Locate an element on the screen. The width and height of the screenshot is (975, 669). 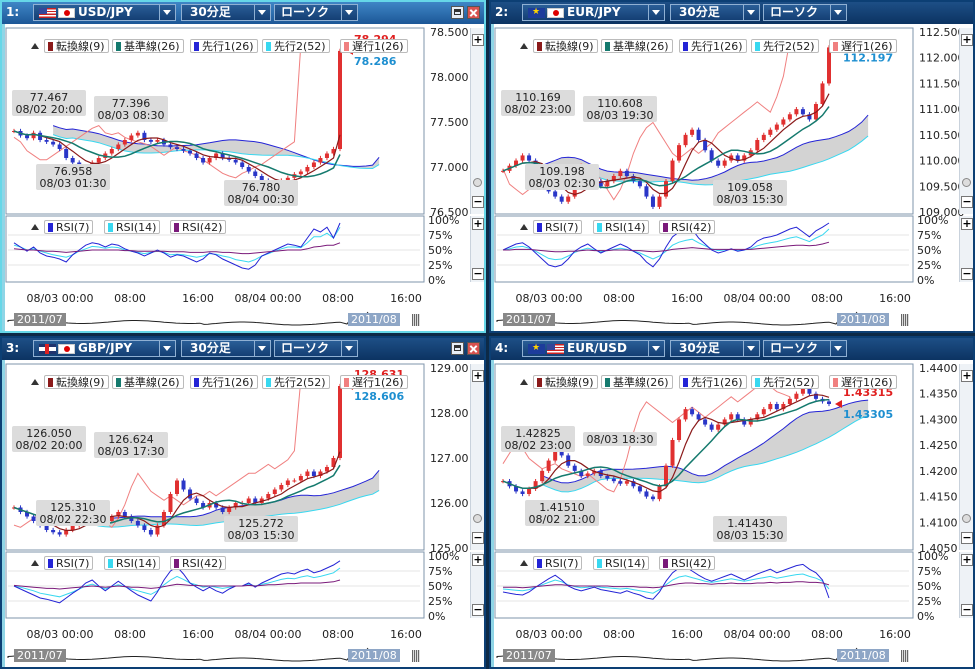
candle-body is located at coordinates (222, 155).